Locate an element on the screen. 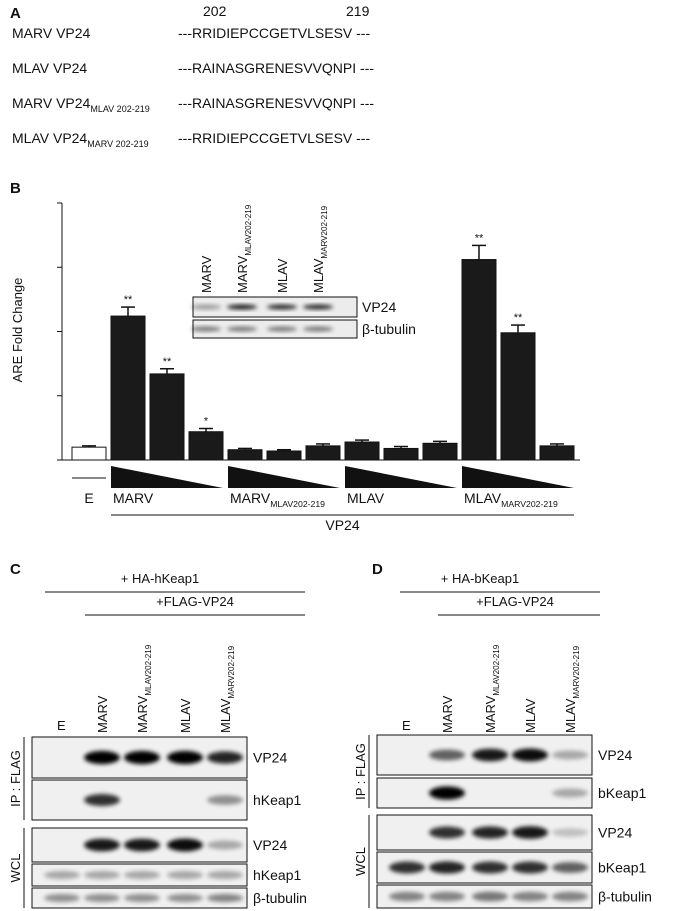 This screenshot has height=911, width=677. construct-name: MLAV VP24MARV 202-219 is located at coordinates (80, 139).